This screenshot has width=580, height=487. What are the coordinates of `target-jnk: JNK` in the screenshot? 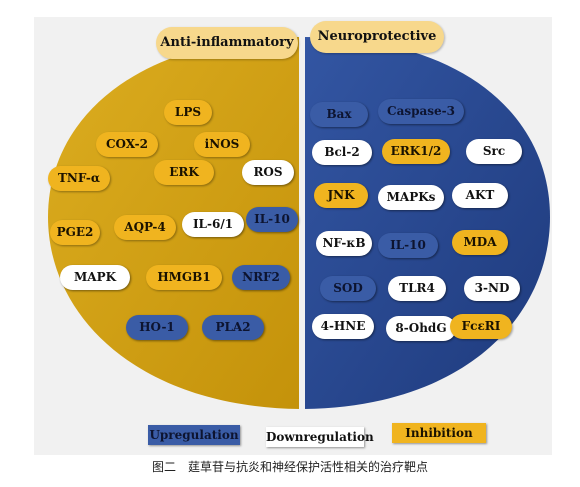 It's located at (341, 195).